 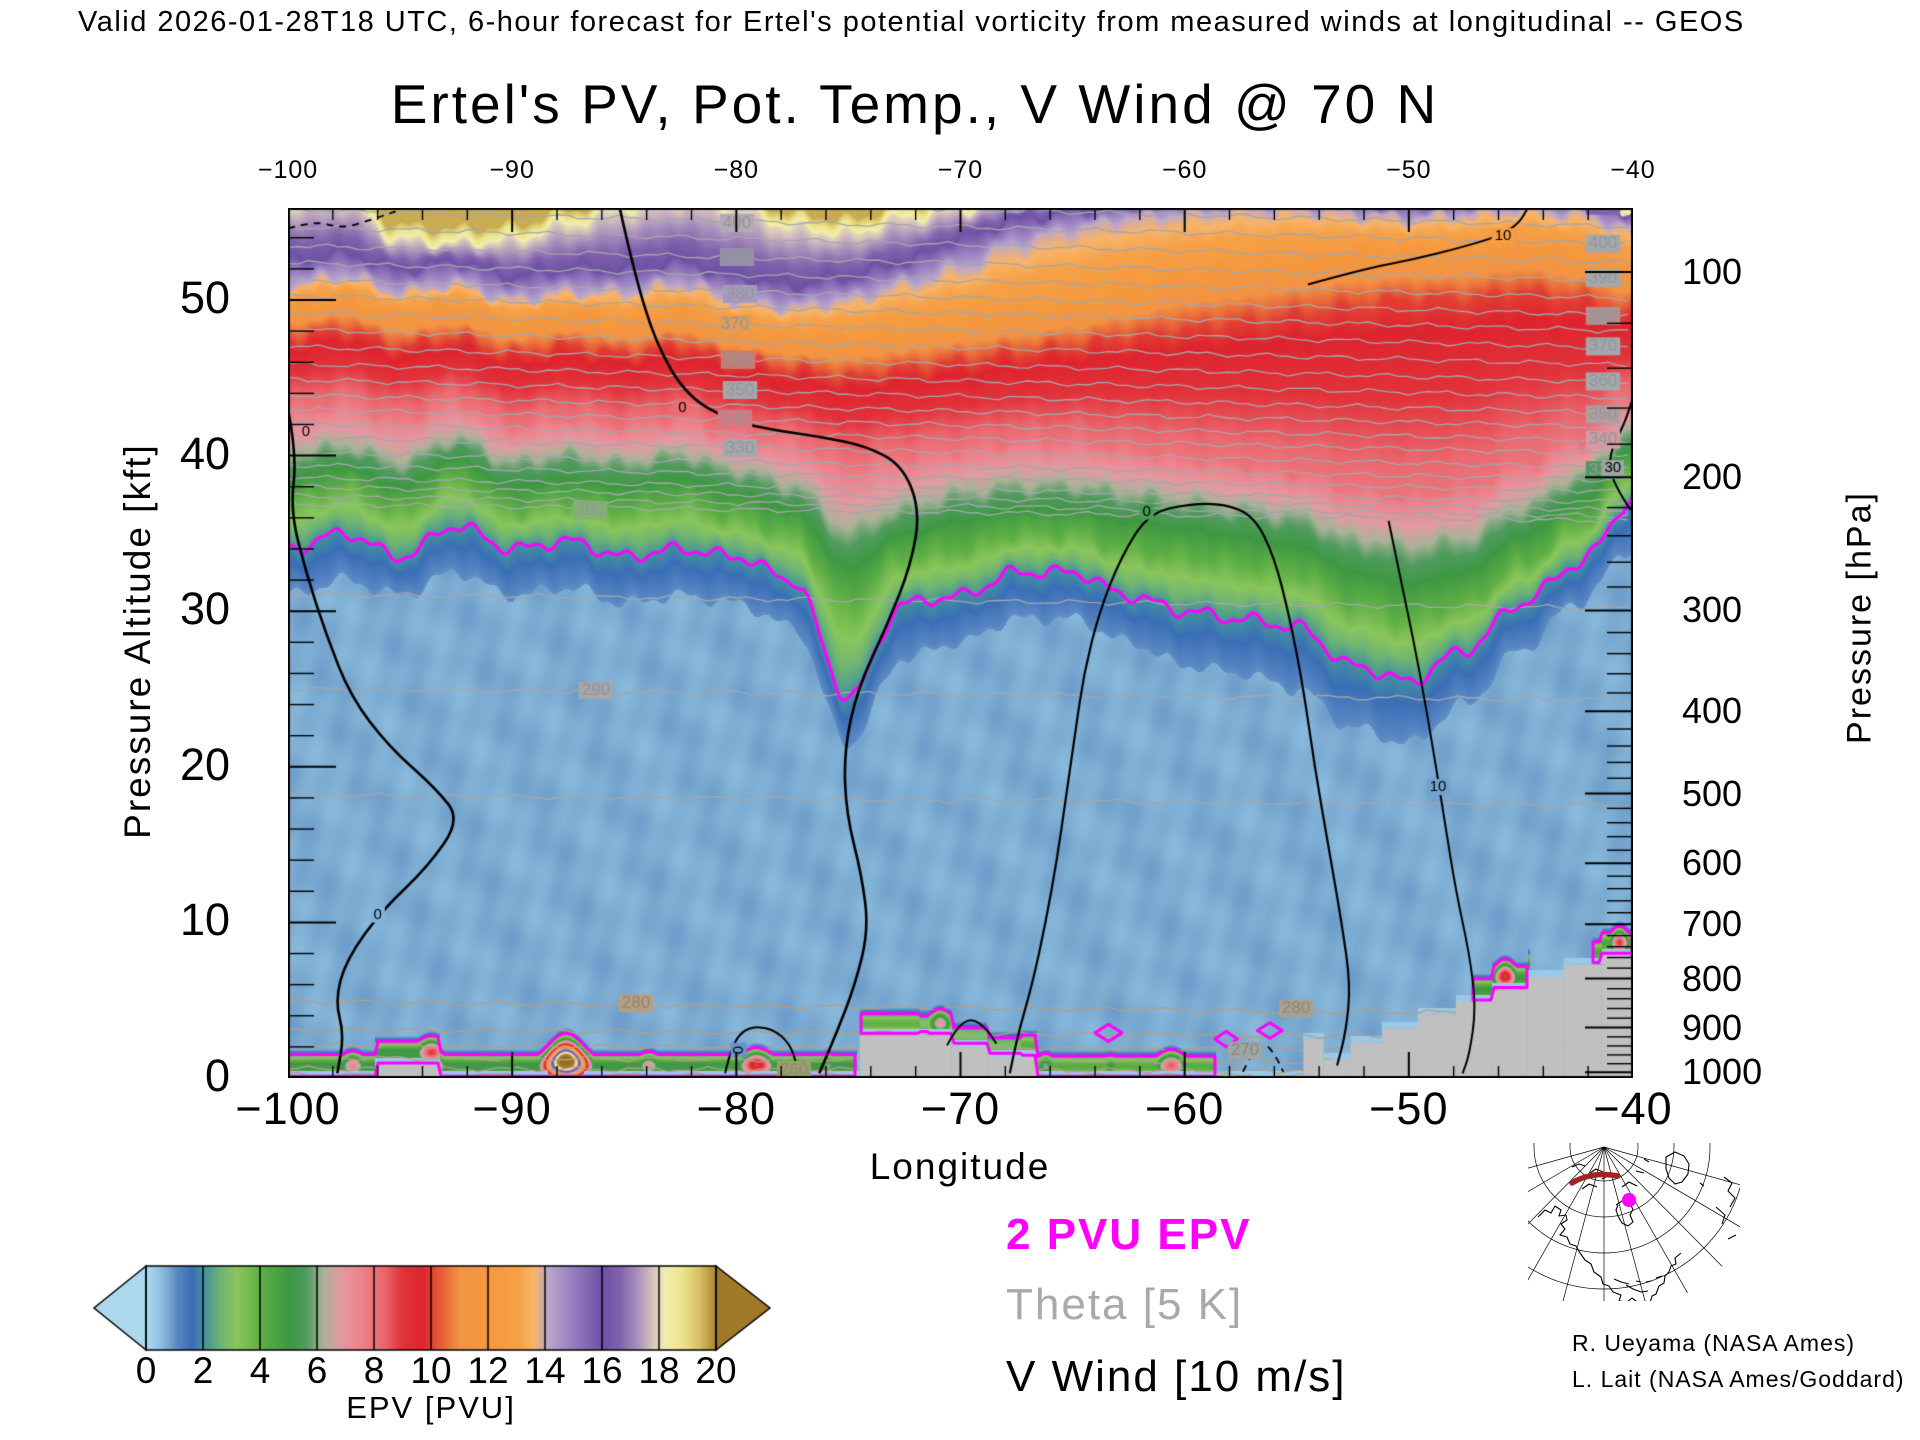 I want to click on y-right-tick-label: 300, so click(x=1712, y=610).